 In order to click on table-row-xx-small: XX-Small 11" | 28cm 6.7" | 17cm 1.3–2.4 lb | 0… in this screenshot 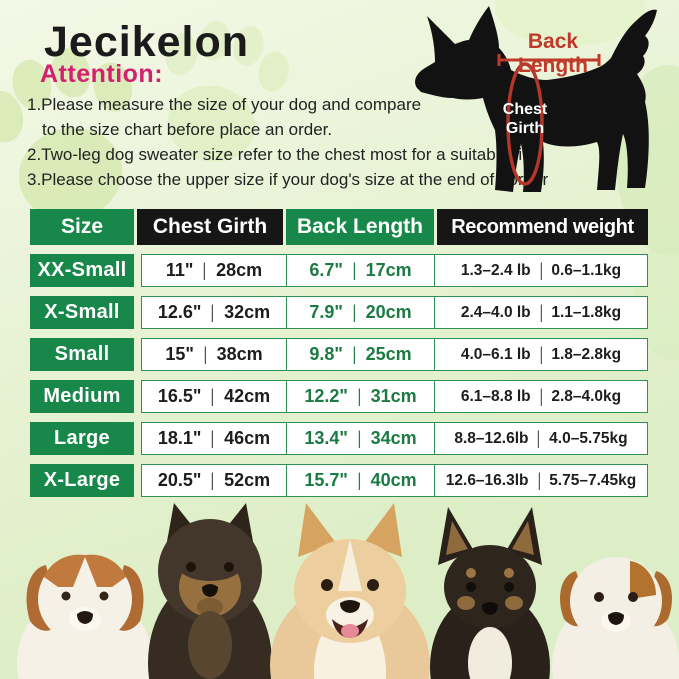, I will do `click(339, 270)`.